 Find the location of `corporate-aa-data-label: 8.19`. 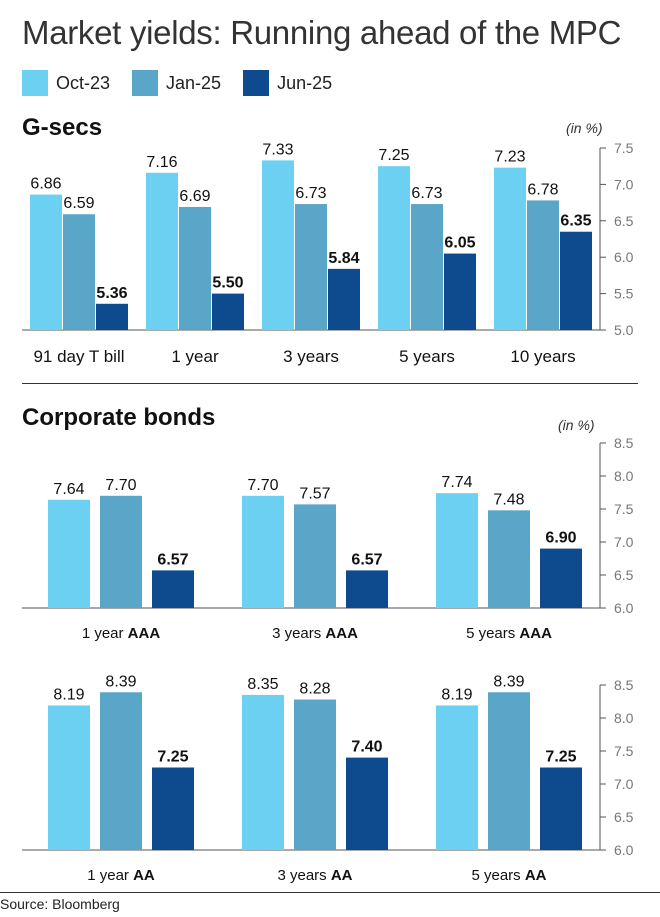

corporate-aa-data-label: 8.19 is located at coordinates (456, 694).